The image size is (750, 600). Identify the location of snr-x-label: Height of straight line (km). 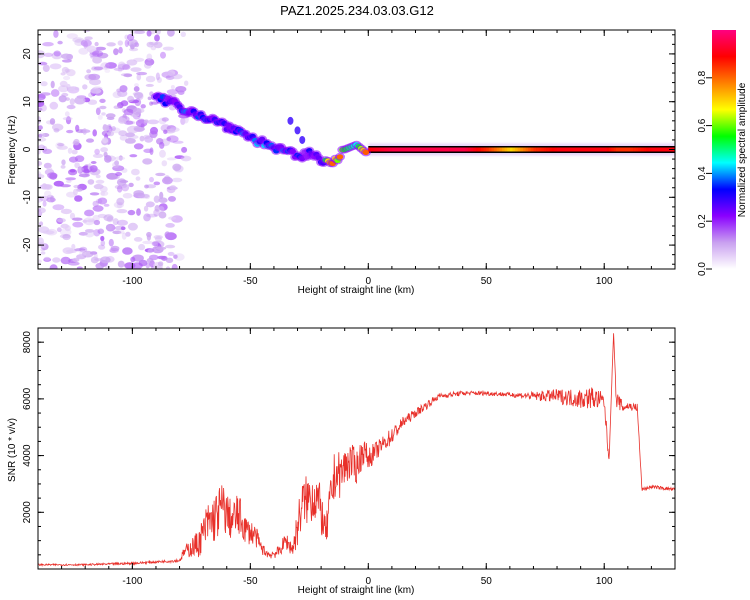
(356, 590).